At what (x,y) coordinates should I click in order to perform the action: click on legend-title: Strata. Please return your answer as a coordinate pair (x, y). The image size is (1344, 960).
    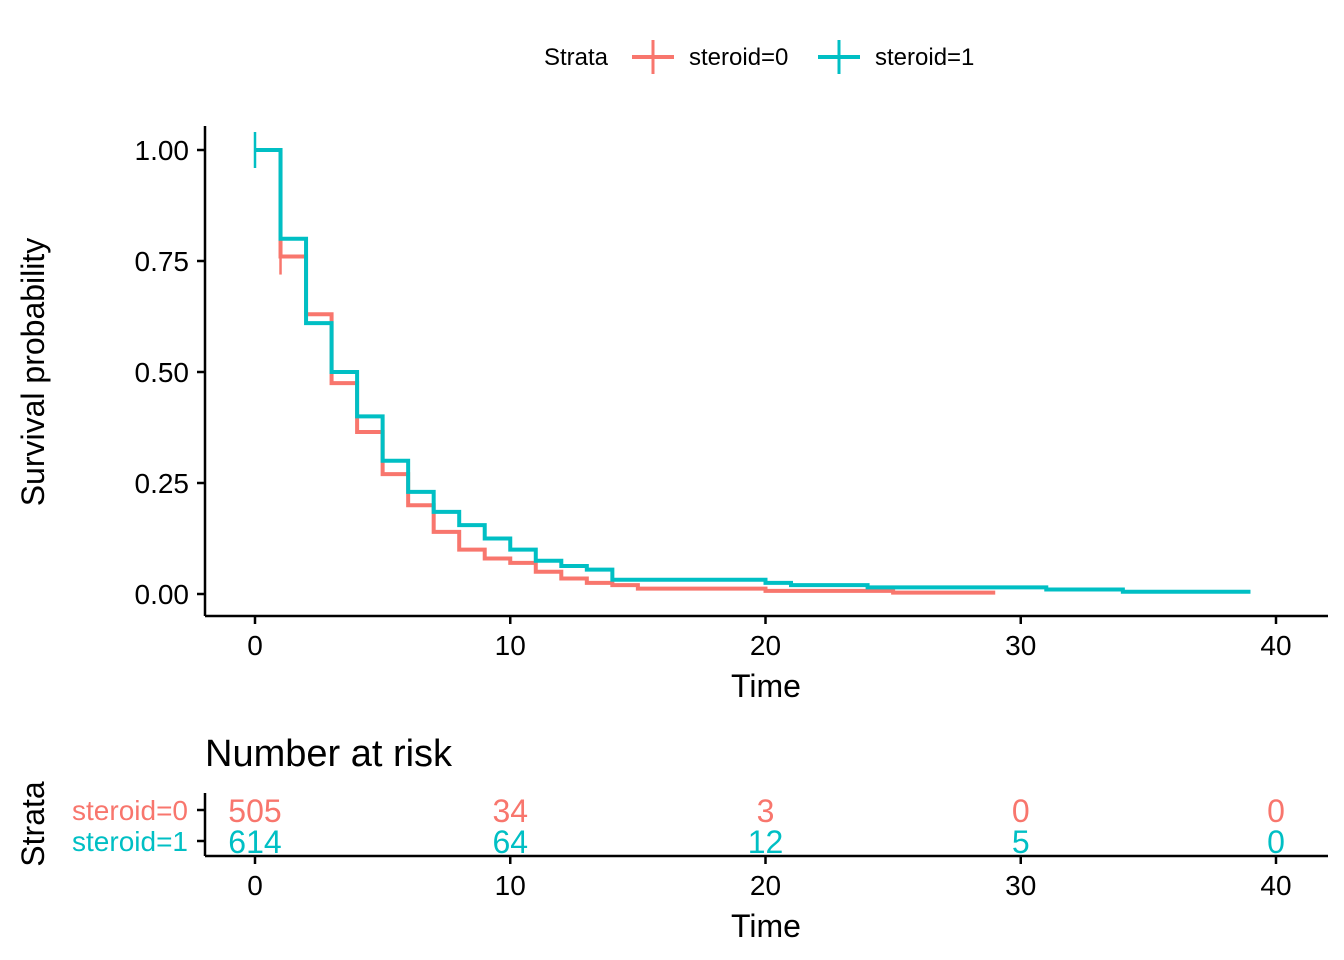
    Looking at the image, I should click on (576, 57).